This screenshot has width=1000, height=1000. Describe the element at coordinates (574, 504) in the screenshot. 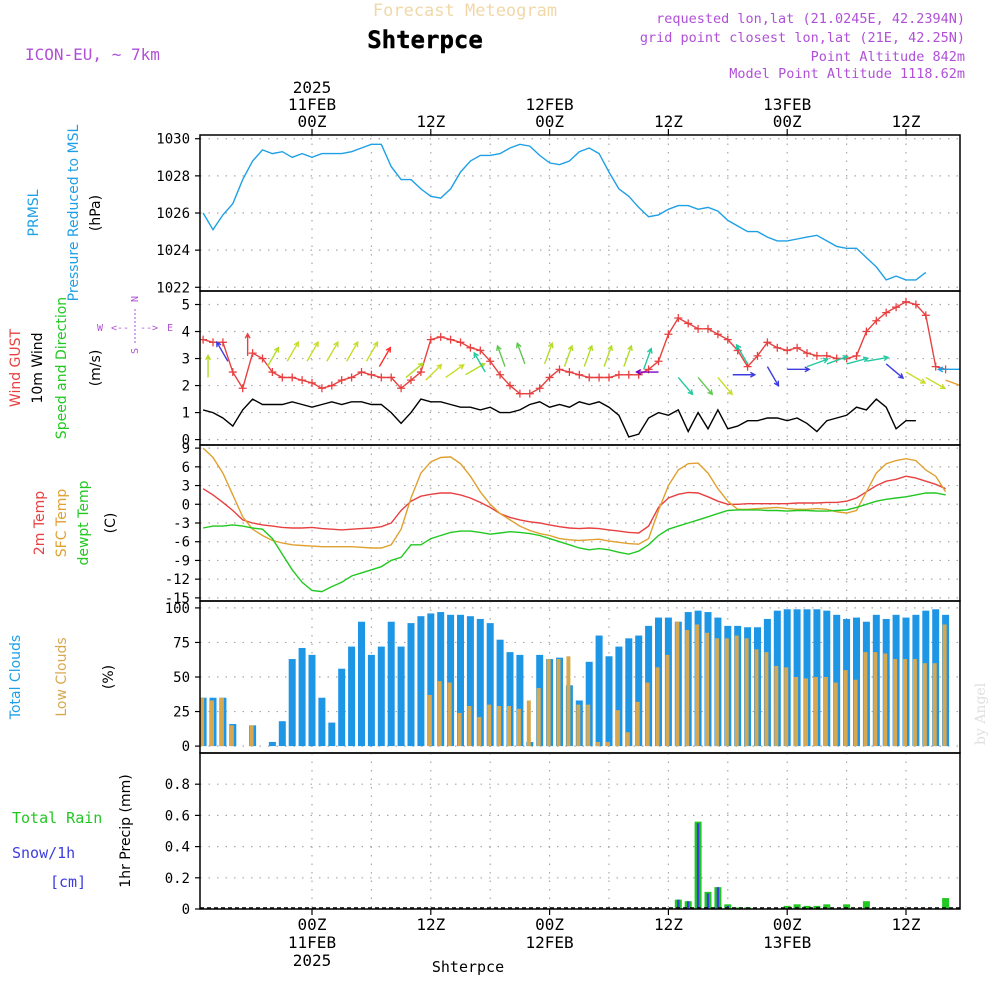

I see `2m-temp-line` at that location.